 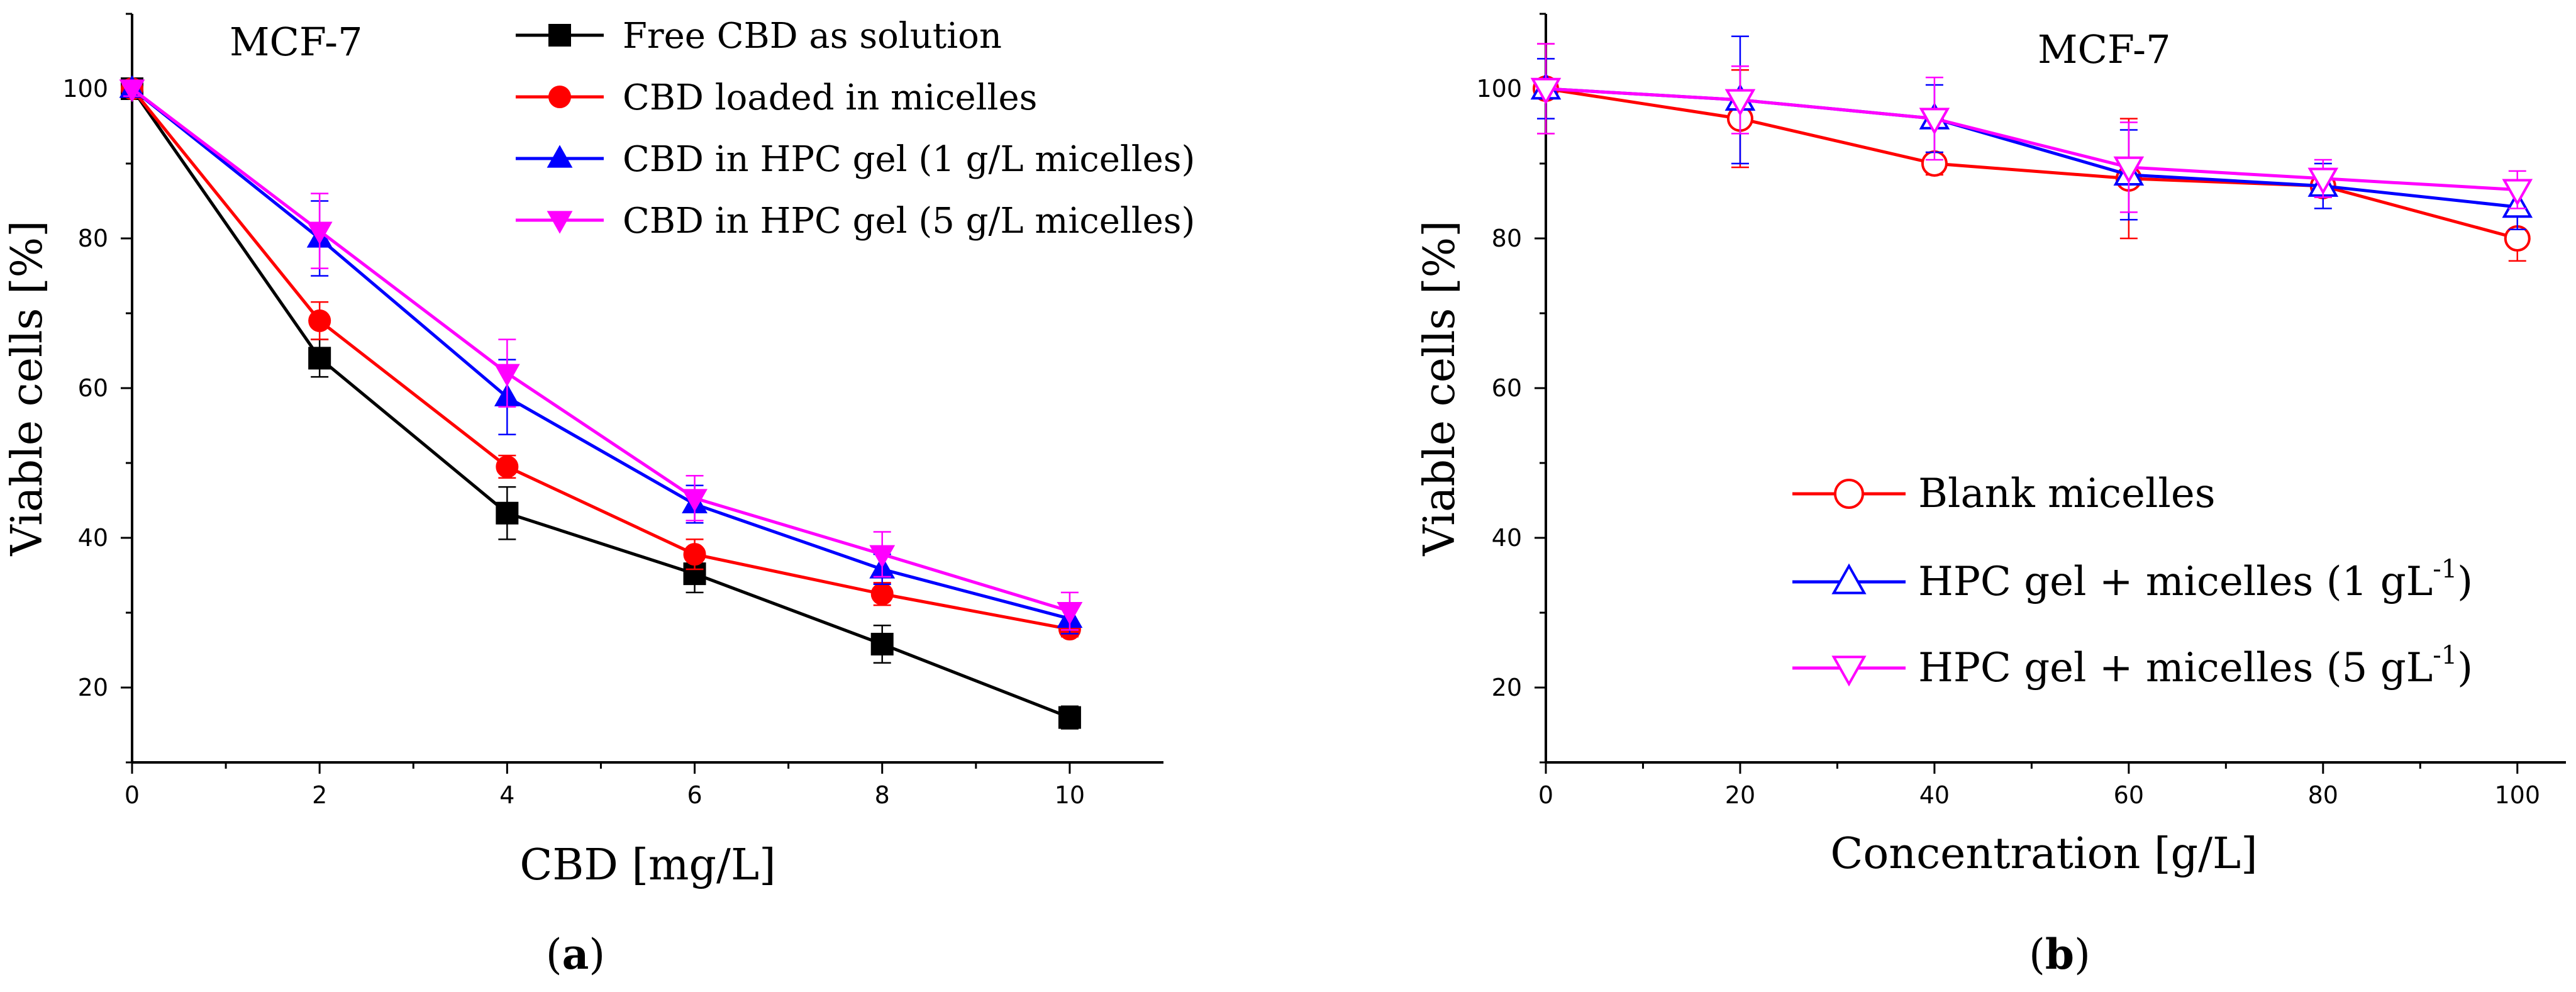 What do you see at coordinates (2323, 795) in the screenshot?
I see `x-tick-label: 80` at bounding box center [2323, 795].